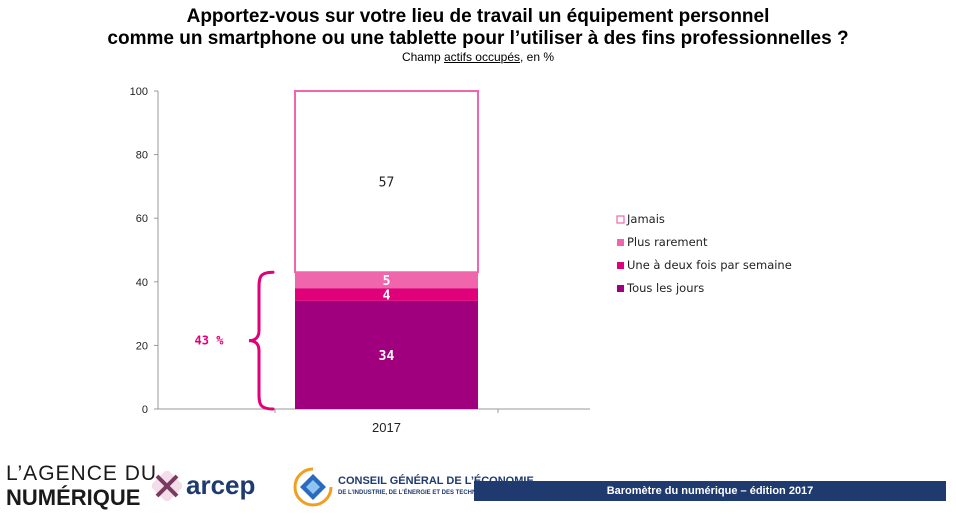  What do you see at coordinates (667, 242) in the screenshot?
I see `legend-label: Plus rarement` at bounding box center [667, 242].